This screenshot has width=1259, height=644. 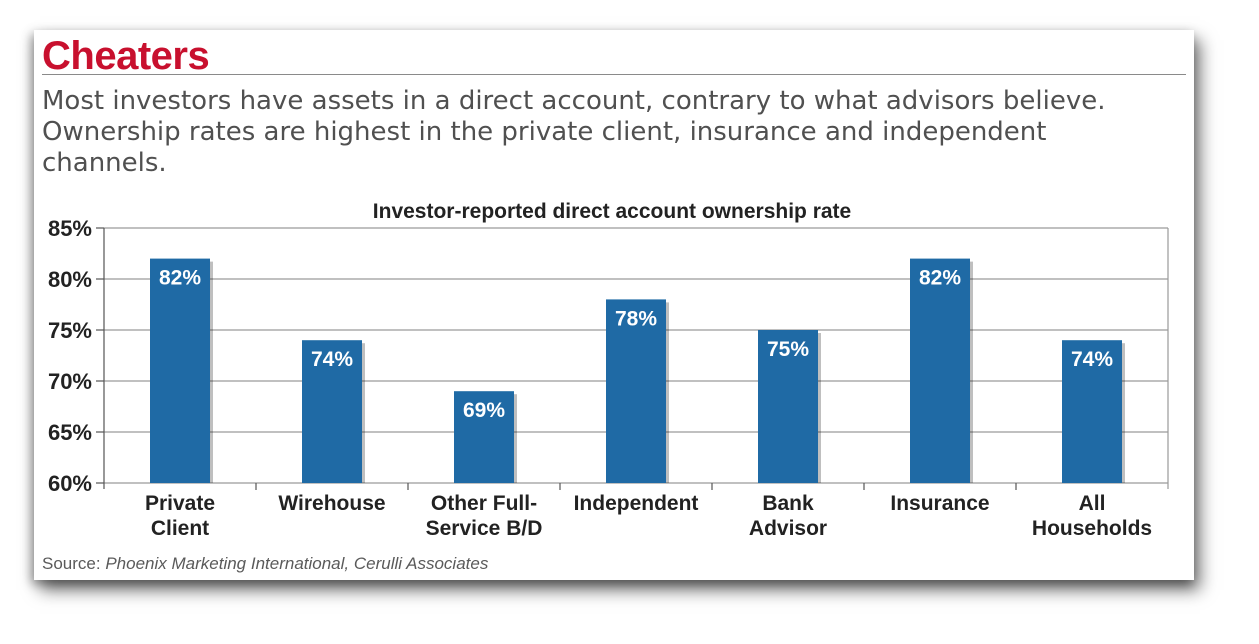 What do you see at coordinates (70, 356) in the screenshot?
I see `y-axis-labels: 60% 65% 70% 75% 80% 85%` at bounding box center [70, 356].